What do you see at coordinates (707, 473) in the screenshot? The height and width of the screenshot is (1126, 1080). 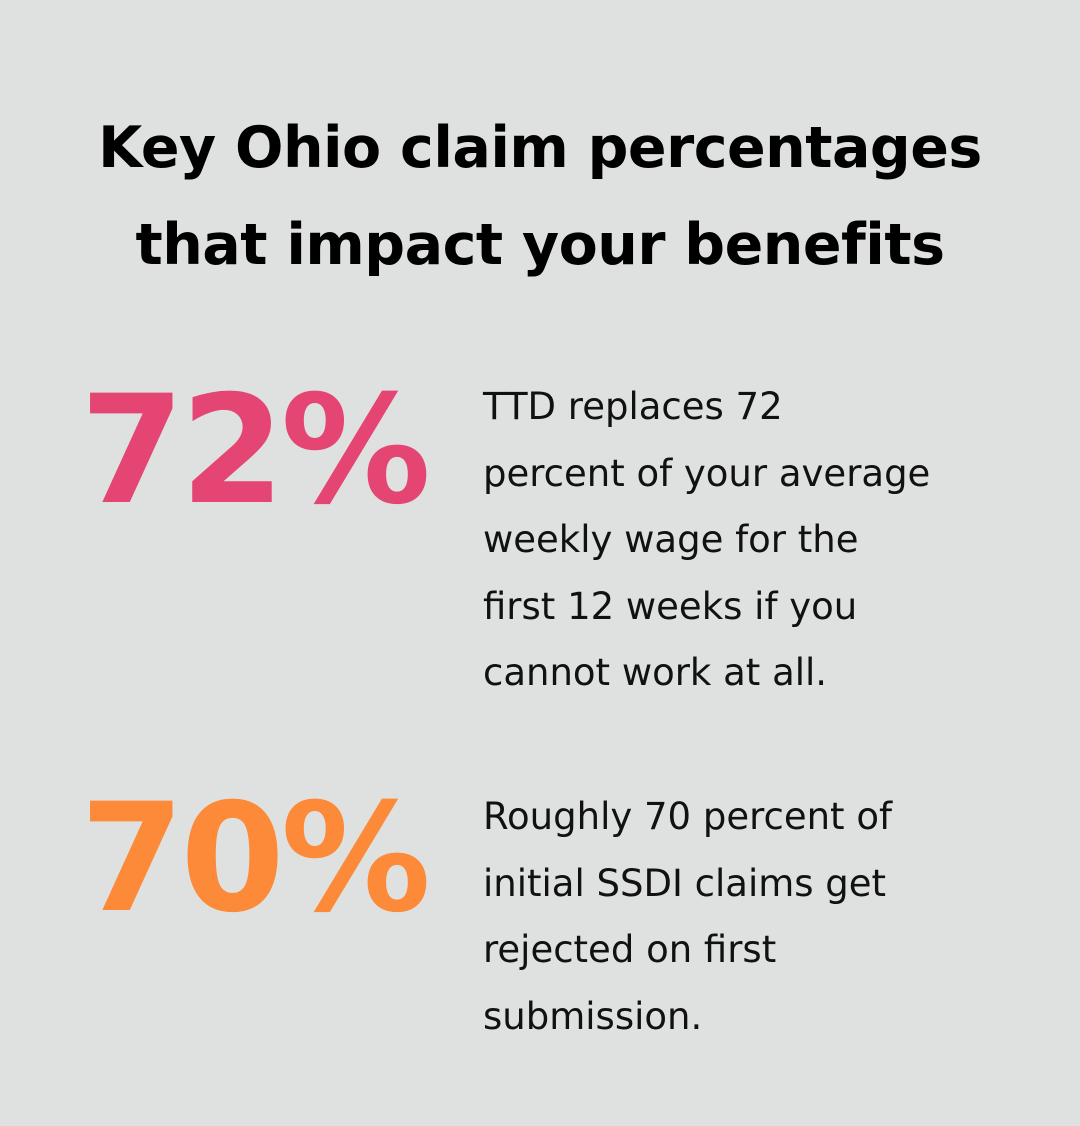 I see `description-line: percent of your average` at bounding box center [707, 473].